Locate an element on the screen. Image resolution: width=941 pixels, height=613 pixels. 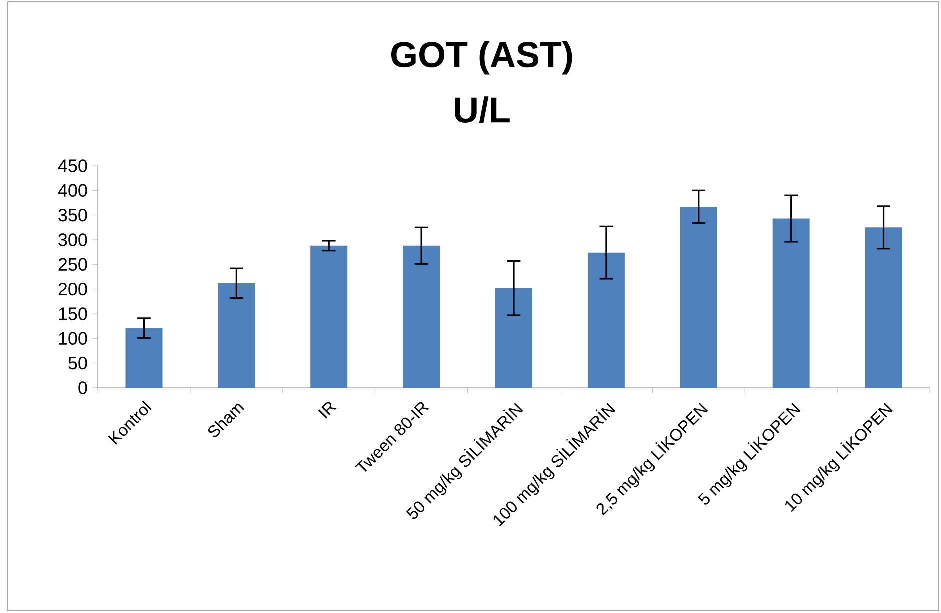
chart-subtitle: U/L is located at coordinates (482, 110).